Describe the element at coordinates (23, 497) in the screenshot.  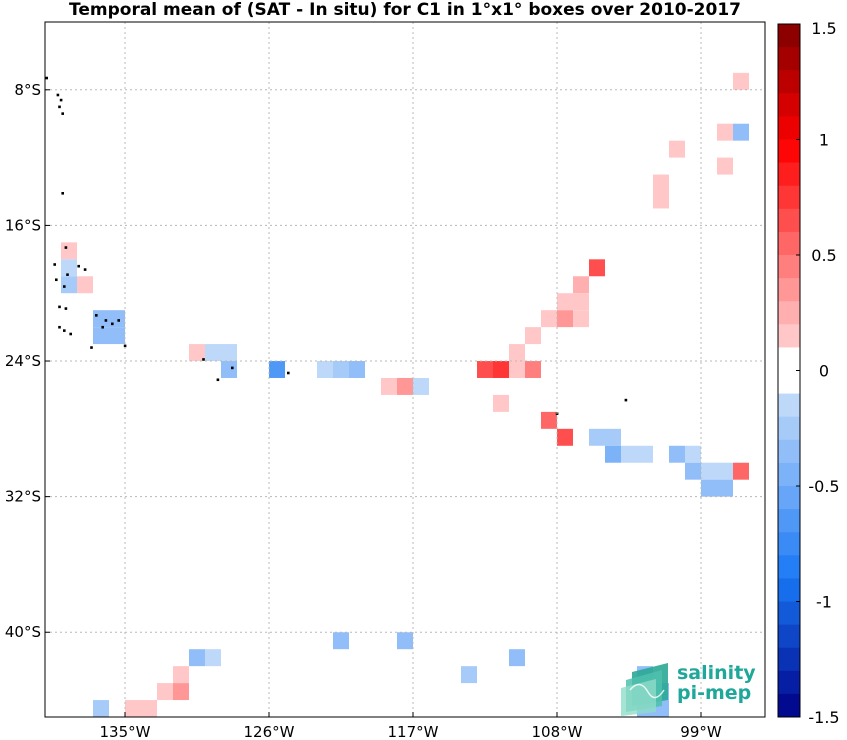
I see `y-tick-label: 32°S` at that location.